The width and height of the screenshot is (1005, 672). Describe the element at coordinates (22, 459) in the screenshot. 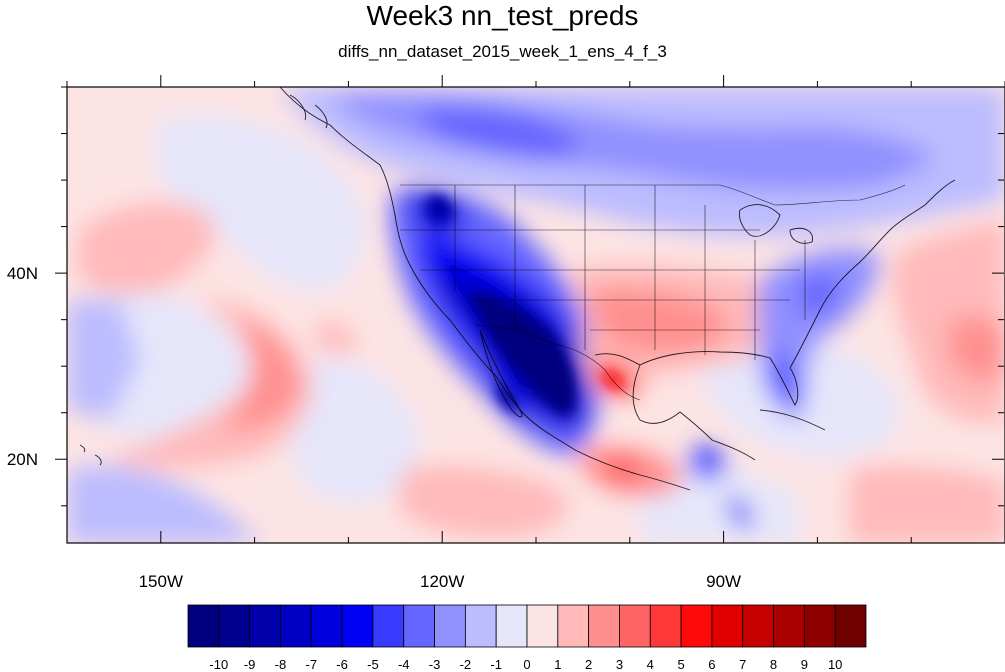

I see `y-tick-label: 20N` at that location.